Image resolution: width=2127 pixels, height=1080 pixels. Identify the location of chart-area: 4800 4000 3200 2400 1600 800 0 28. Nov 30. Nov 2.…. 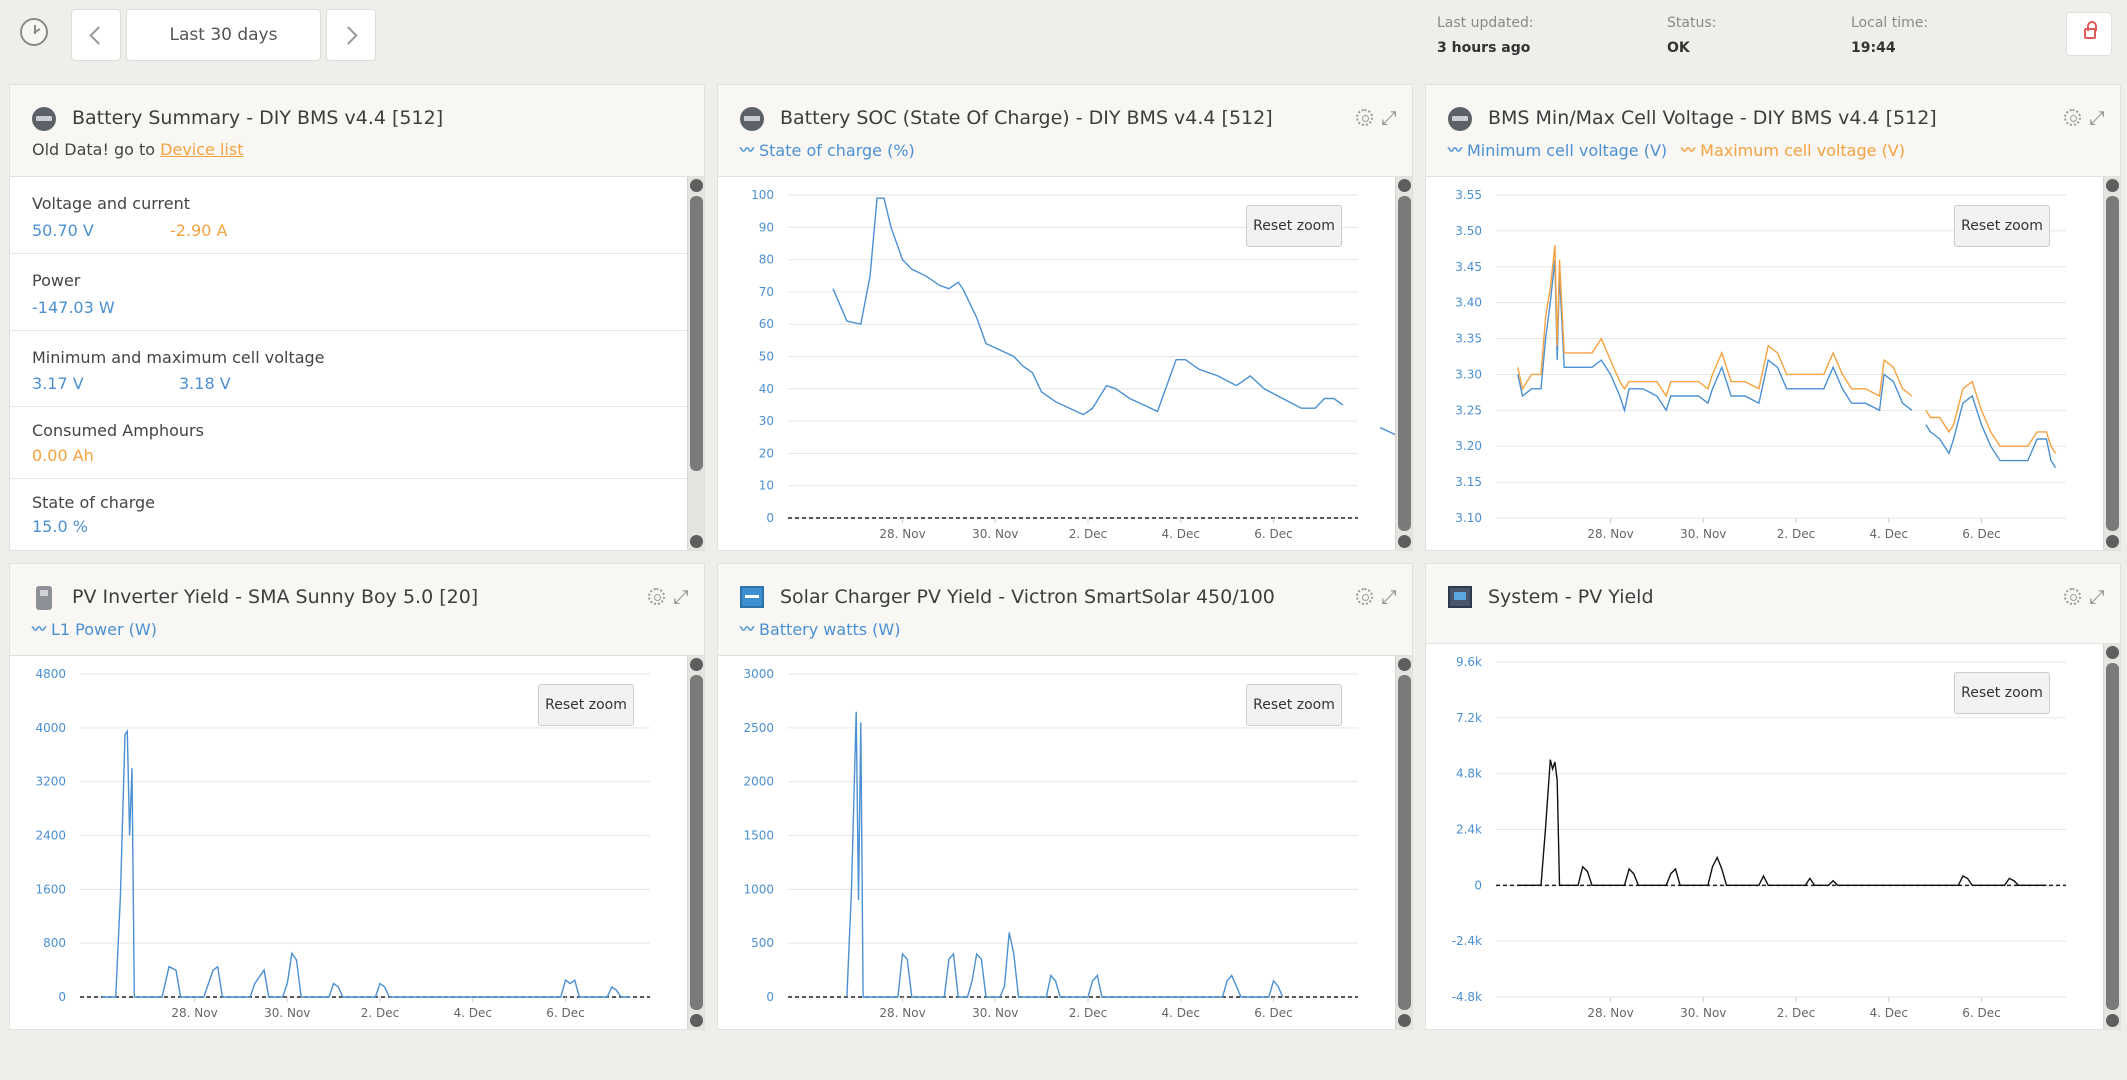
(357, 842).